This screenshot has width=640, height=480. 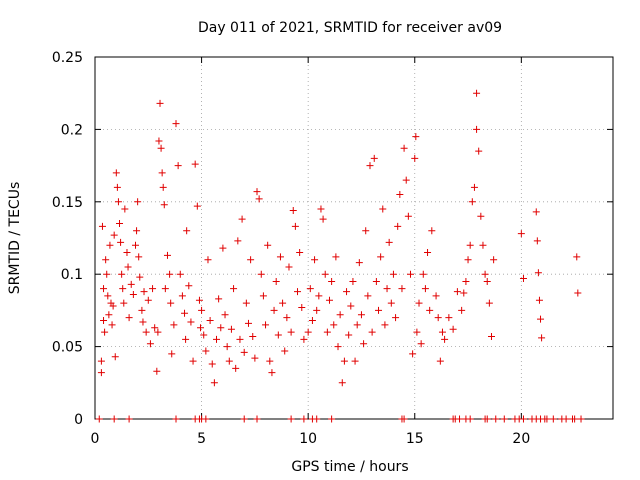 I want to click on y-tick-label: 0, so click(x=78, y=420).